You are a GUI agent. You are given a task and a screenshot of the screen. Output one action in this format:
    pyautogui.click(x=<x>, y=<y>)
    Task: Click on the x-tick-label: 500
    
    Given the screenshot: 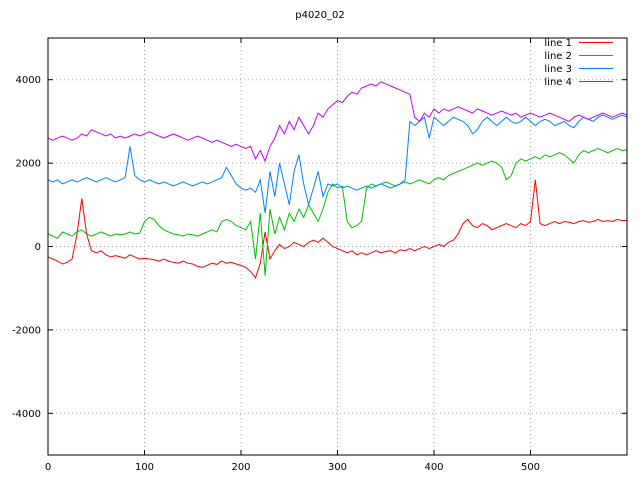 What is the action you would take?
    pyautogui.click(x=530, y=467)
    